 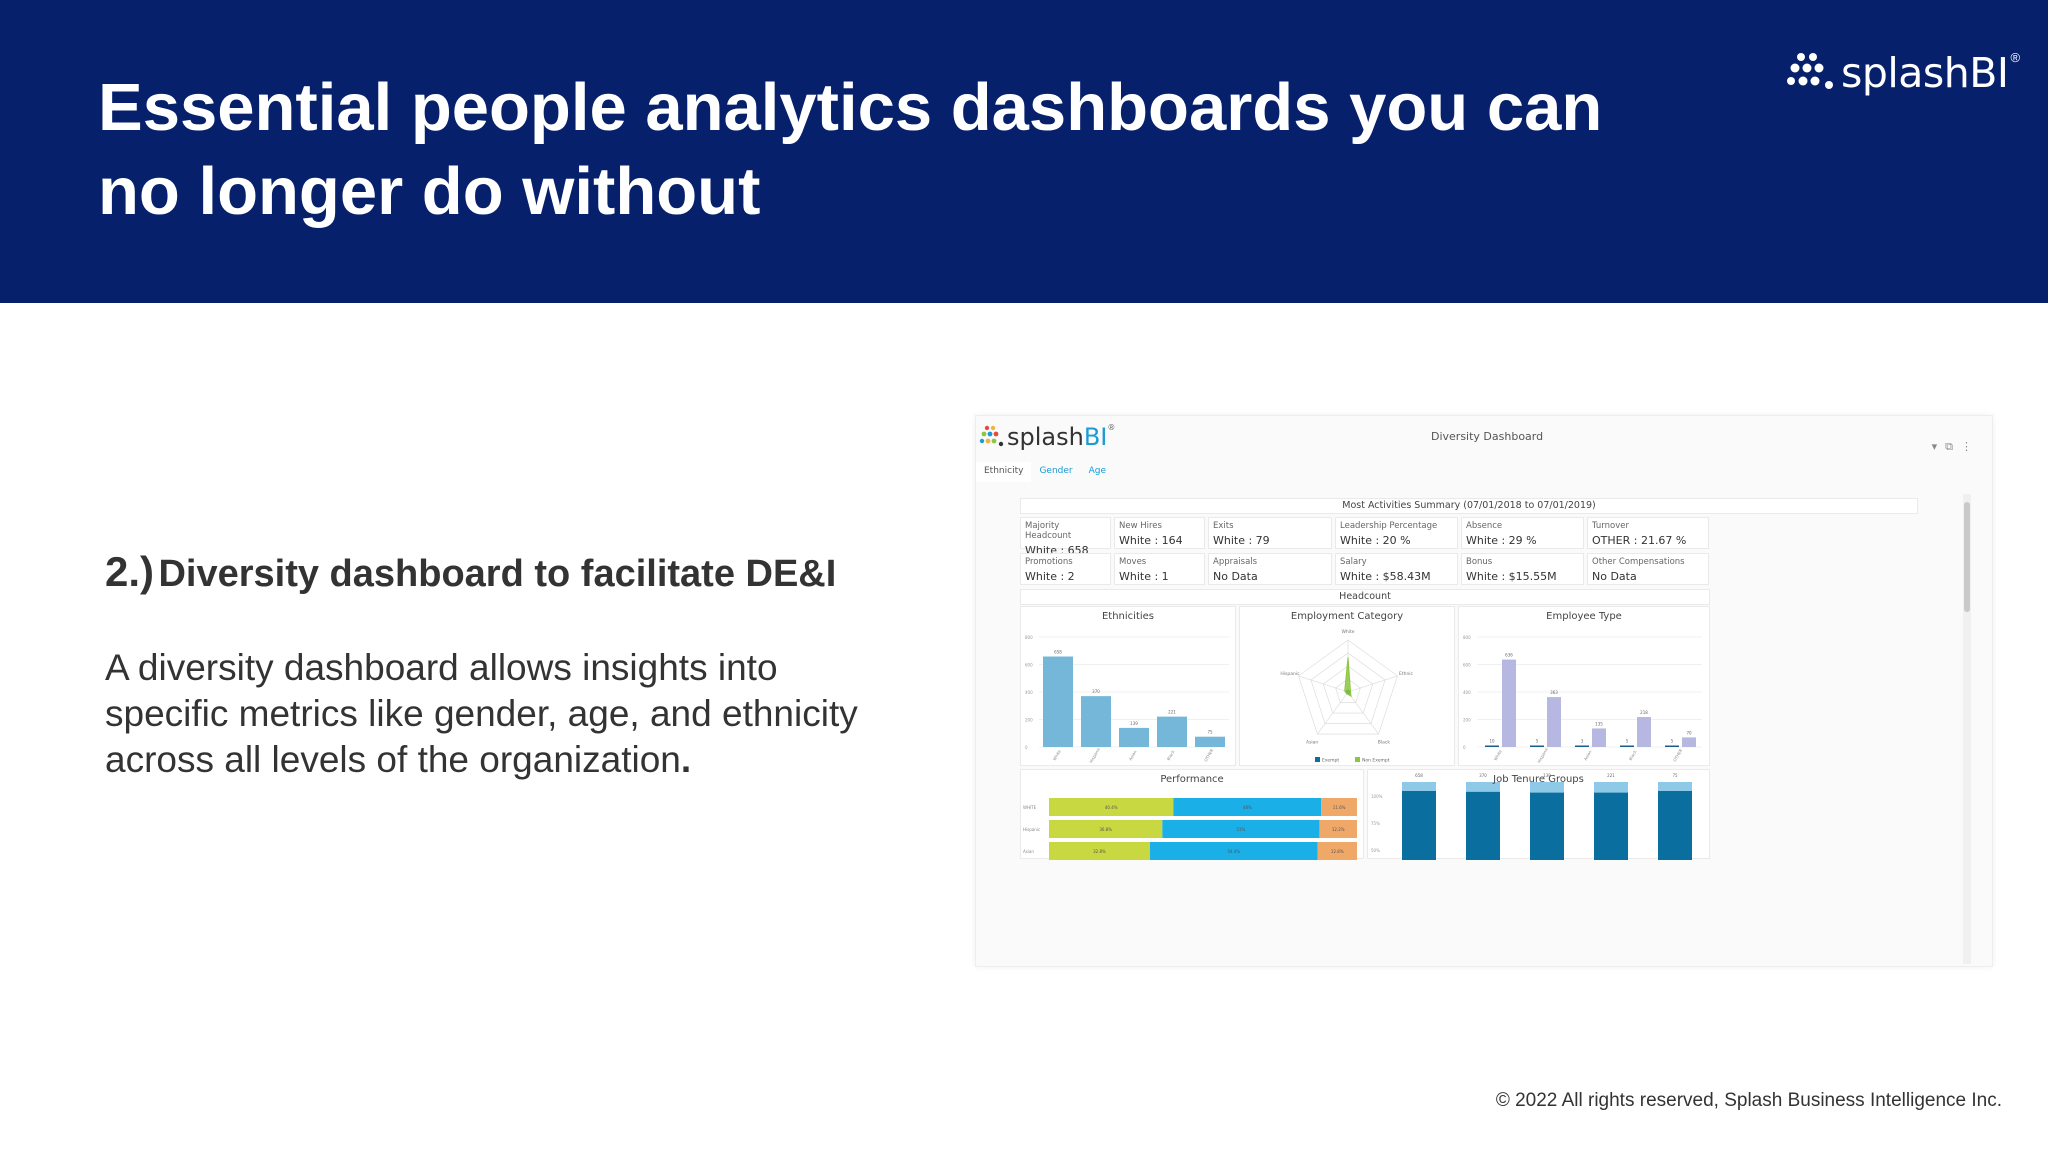 I want to click on data-label: 10, so click(x=1492, y=741).